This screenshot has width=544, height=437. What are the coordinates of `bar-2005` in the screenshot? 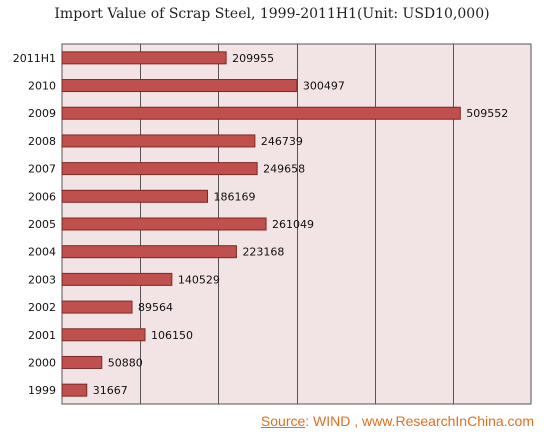 It's located at (164, 224).